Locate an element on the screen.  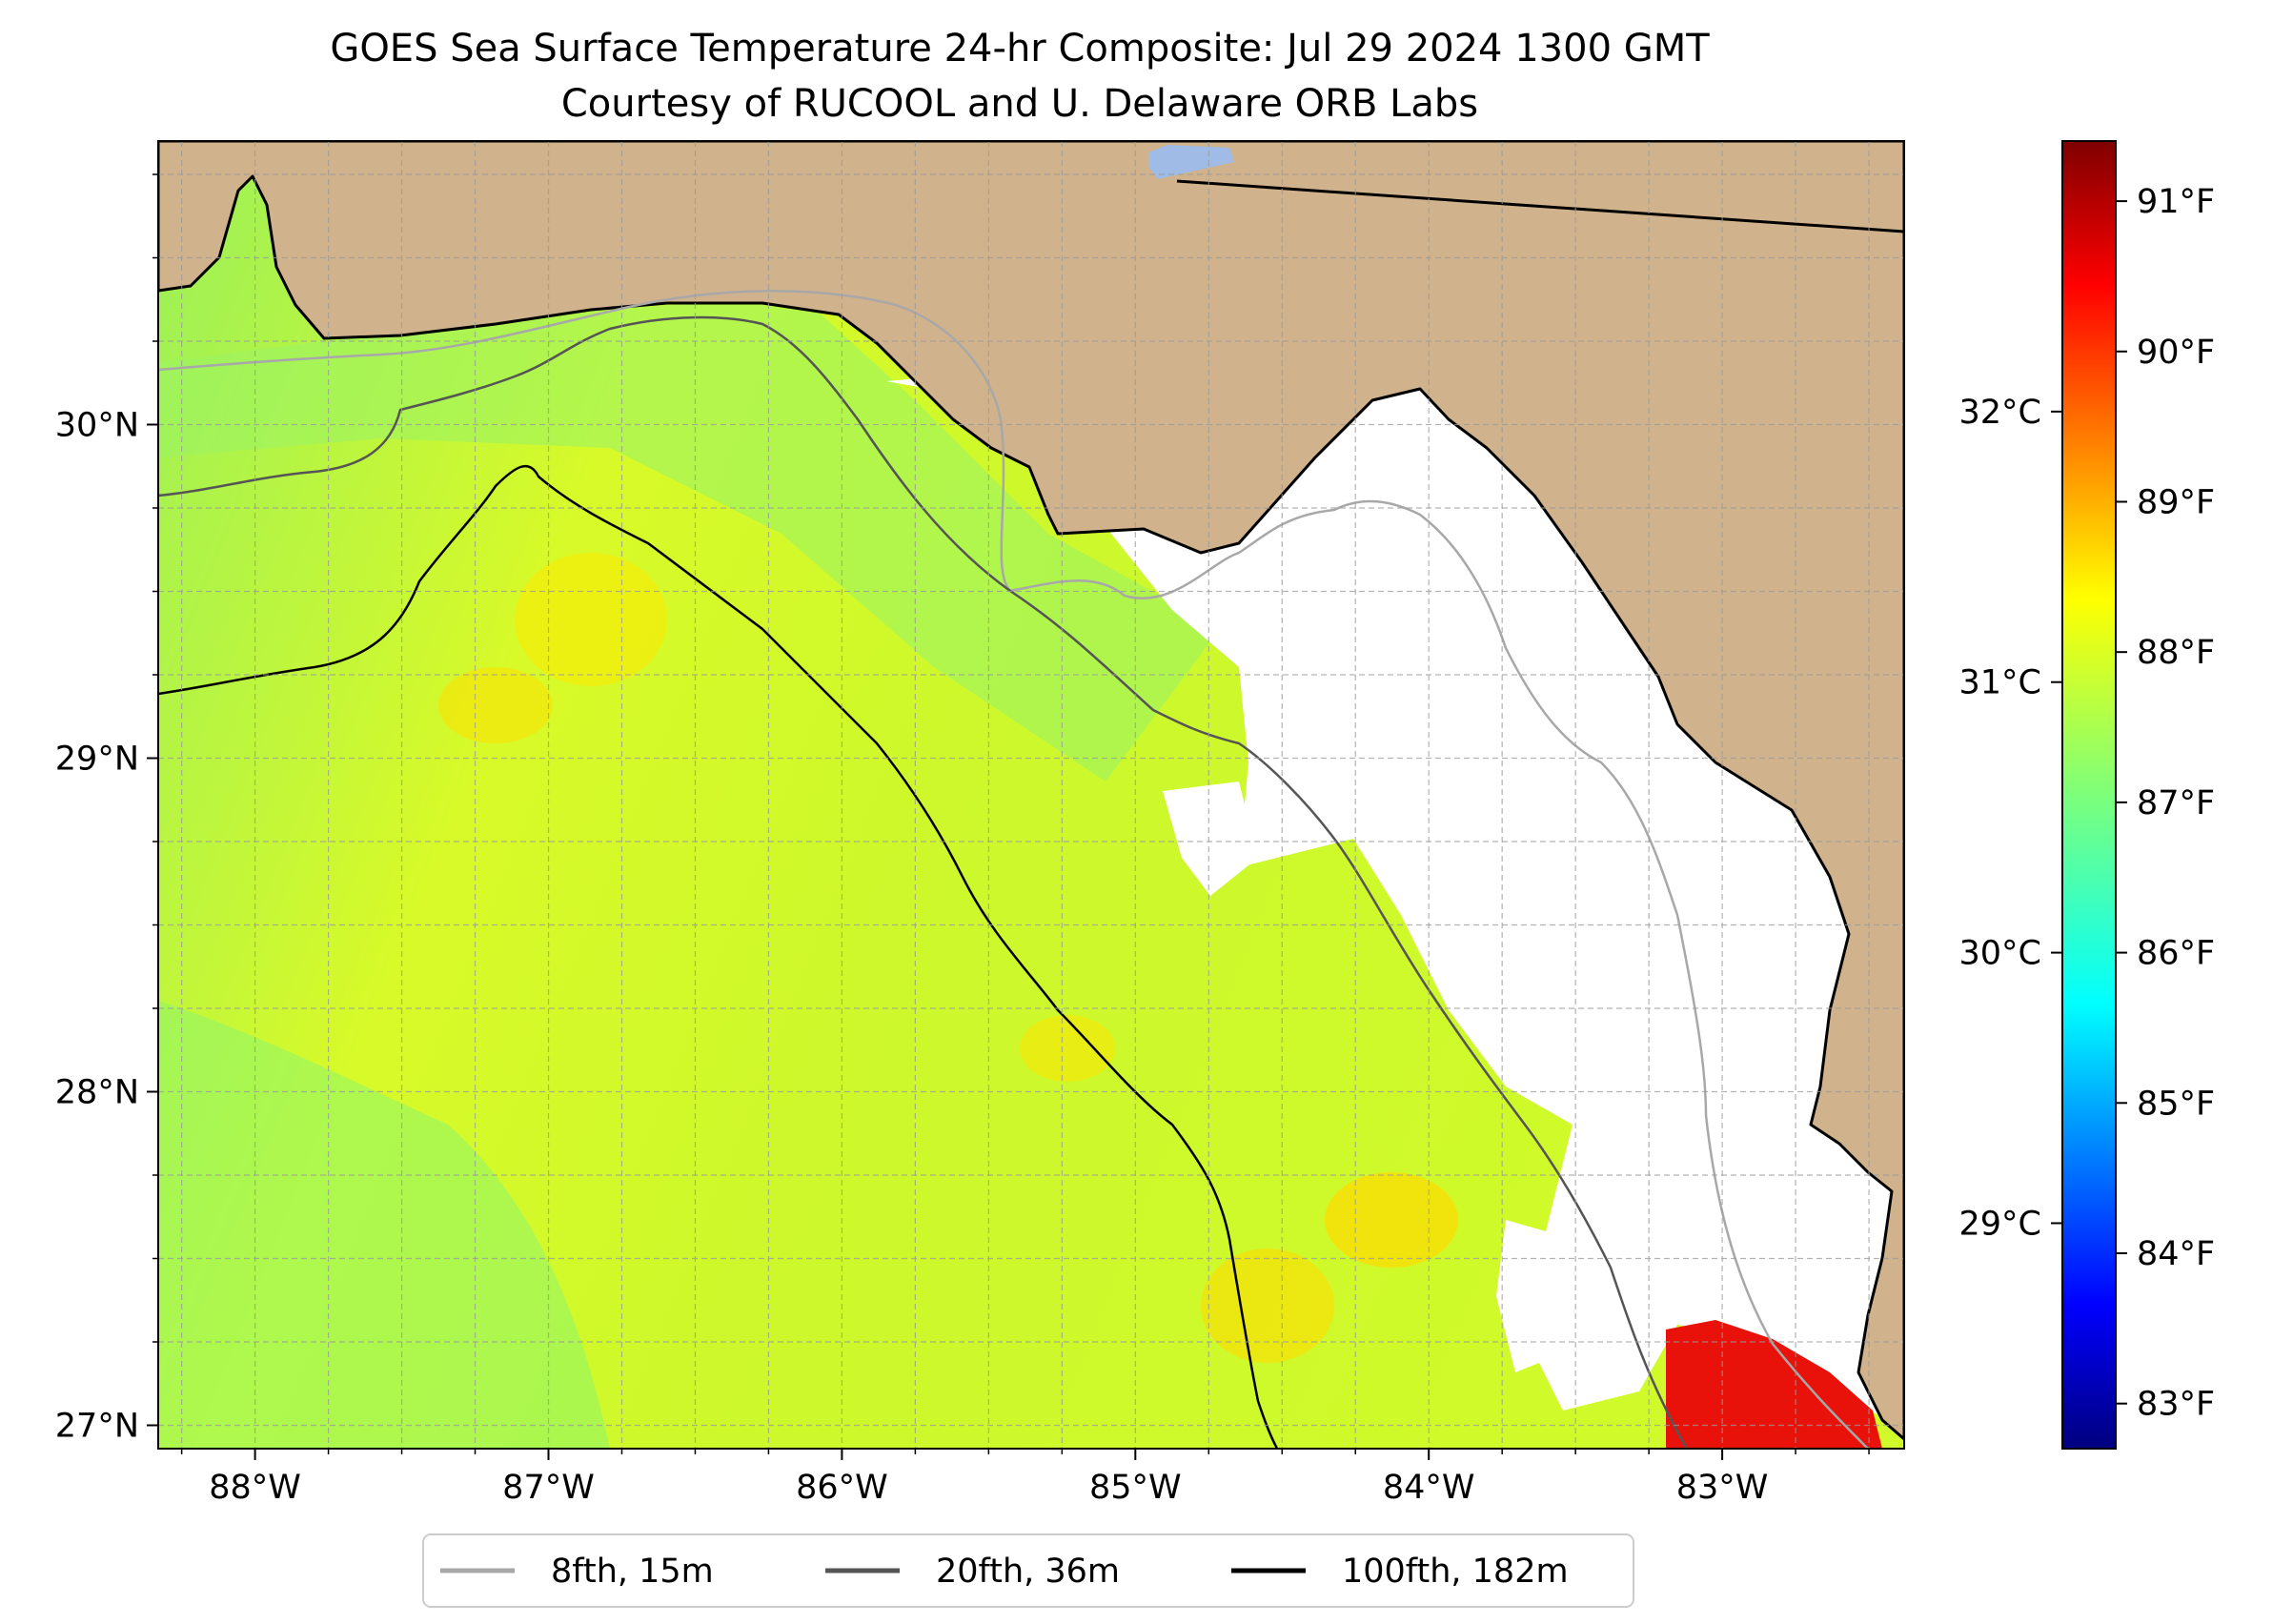
hot-water-patch is located at coordinates (1774, 1384).